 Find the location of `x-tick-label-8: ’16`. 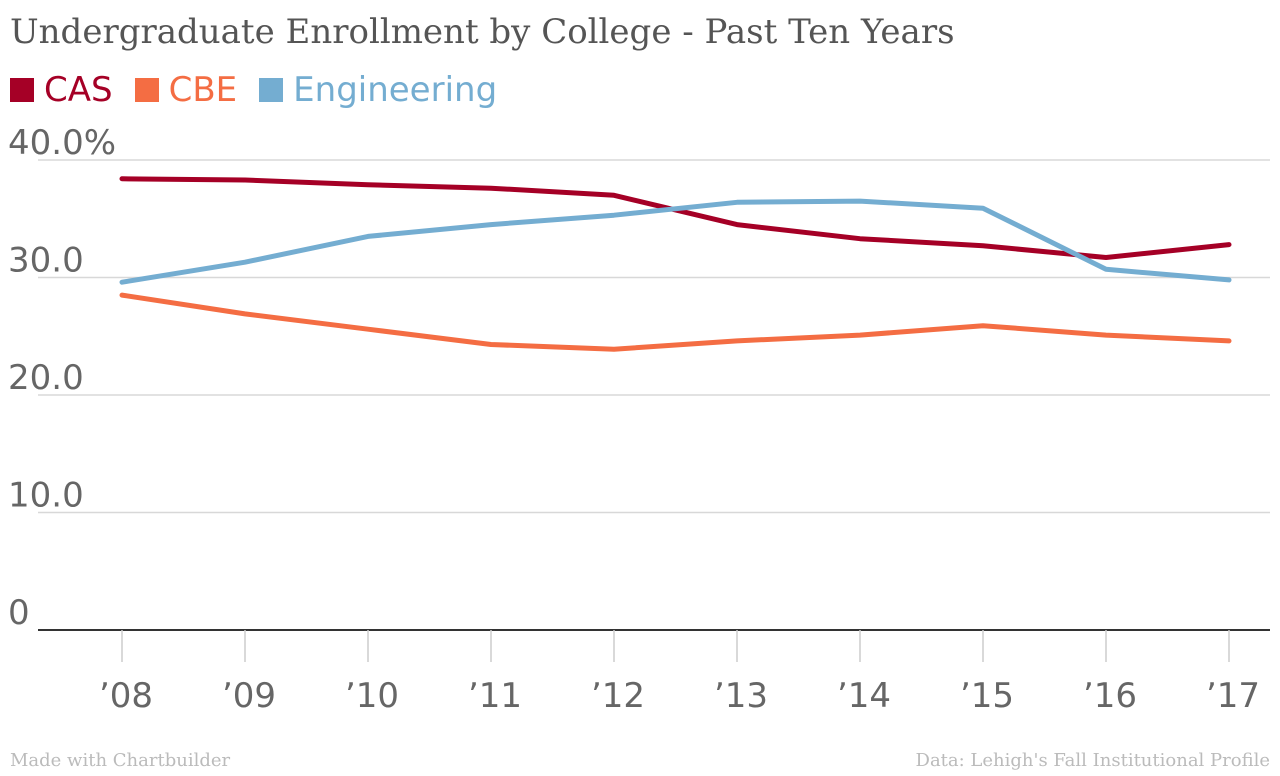

x-tick-label-8: ’16 is located at coordinates (1110, 696).